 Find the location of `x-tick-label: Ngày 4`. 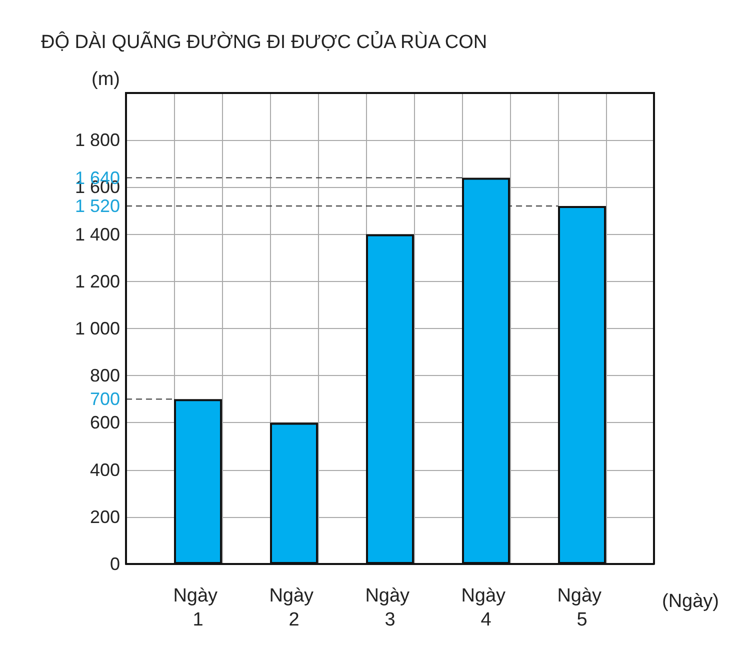

x-tick-label: Ngày 4 is located at coordinates (486, 608).